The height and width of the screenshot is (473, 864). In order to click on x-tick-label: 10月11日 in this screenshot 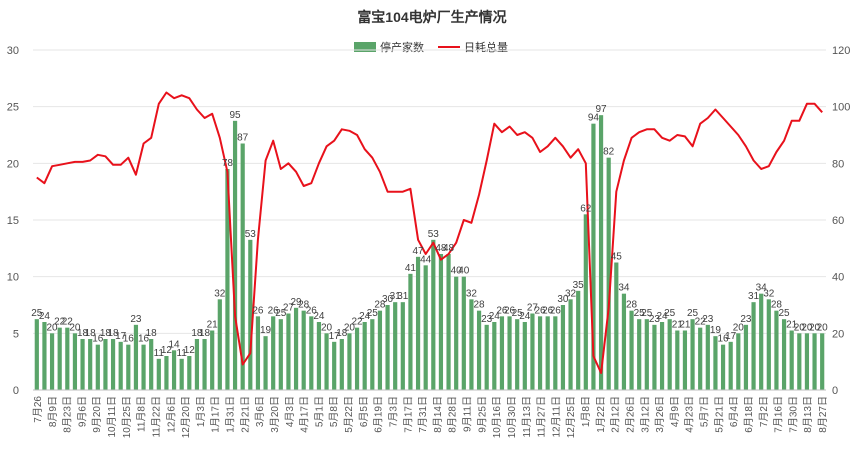, I will do `click(112, 417)`.